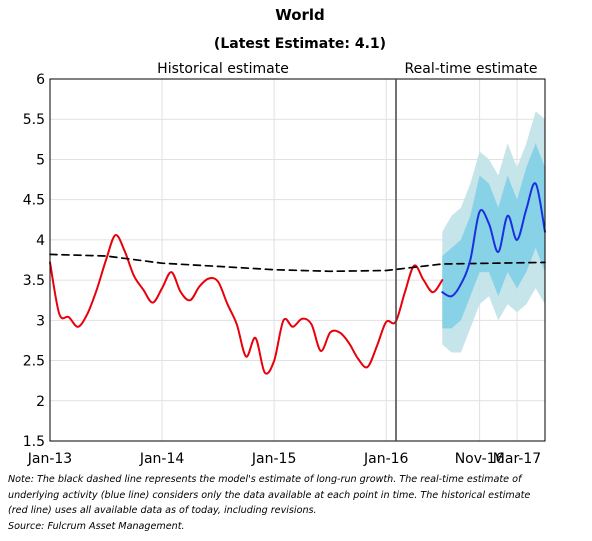 The height and width of the screenshot is (541, 592). What do you see at coordinates (471, 69) in the screenshot?
I see `panel-label-realtime: Real-time estimate` at bounding box center [471, 69].